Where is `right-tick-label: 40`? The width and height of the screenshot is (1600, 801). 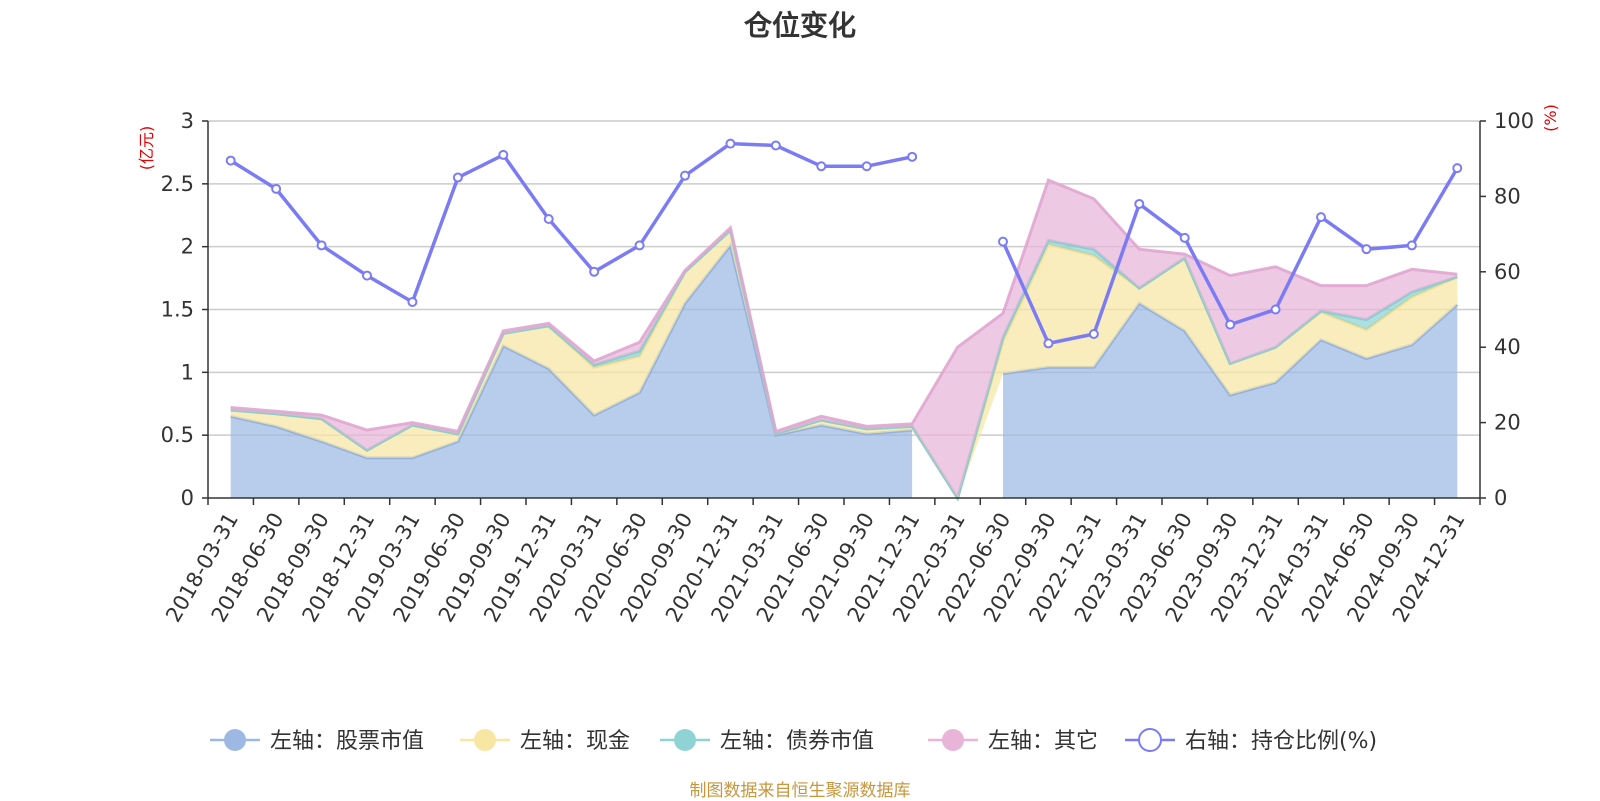 right-tick-label: 40 is located at coordinates (1507, 347).